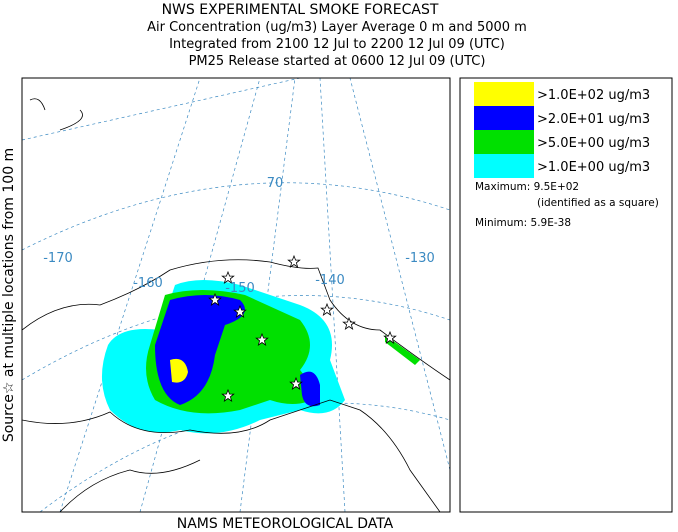 Image resolution: width=678 pixels, height=532 pixels. Describe the element at coordinates (593, 167) in the screenshot. I see `legend-label: >1.0E+00 ug/m3` at that location.